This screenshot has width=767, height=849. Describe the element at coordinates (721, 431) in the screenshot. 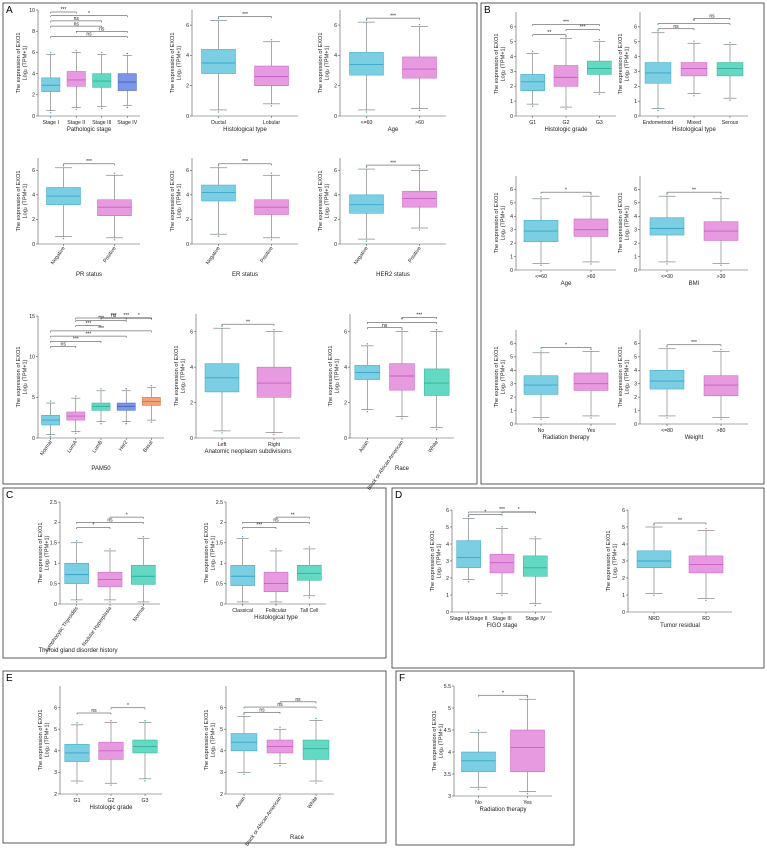

I see `x-tick-label-B6: >80` at that location.